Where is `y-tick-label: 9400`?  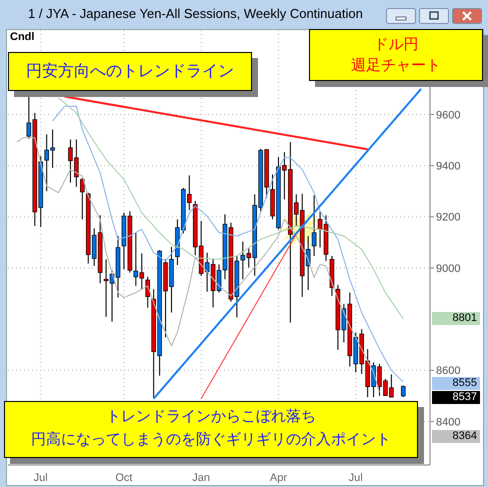 y-tick-label: 9400 is located at coordinates (448, 166).